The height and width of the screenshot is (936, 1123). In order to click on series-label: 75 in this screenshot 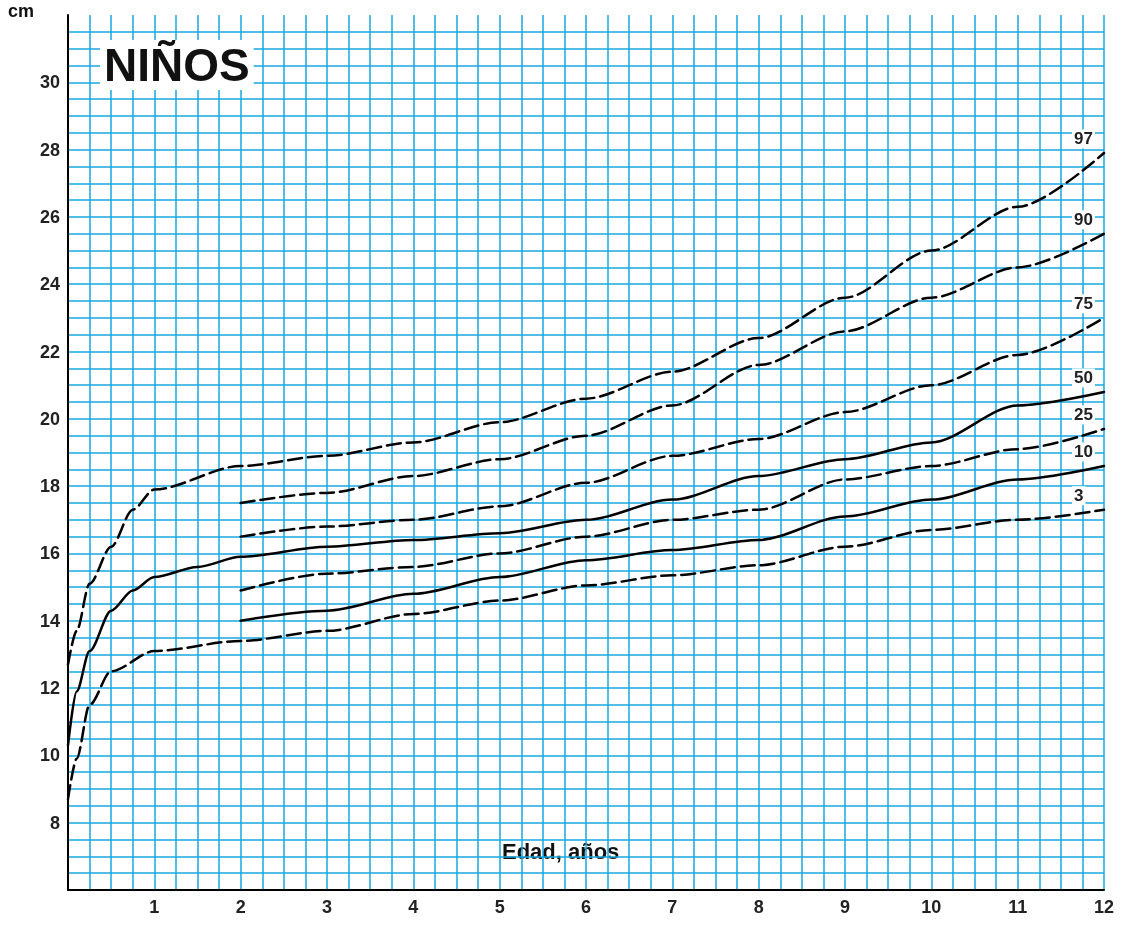, I will do `click(1083, 304)`.